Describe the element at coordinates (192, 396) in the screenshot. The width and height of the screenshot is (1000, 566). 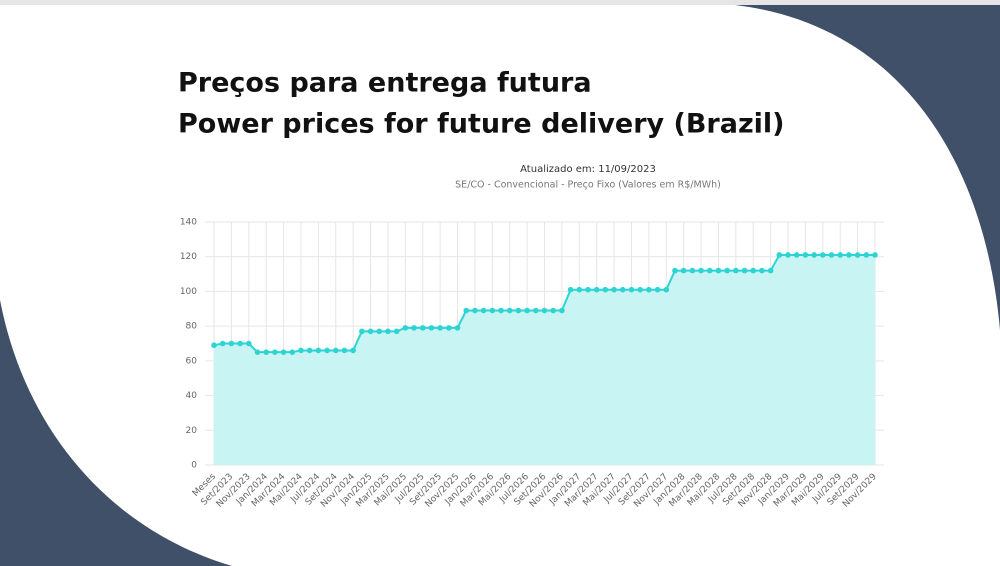
I see `y-tick-label: 40` at that location.